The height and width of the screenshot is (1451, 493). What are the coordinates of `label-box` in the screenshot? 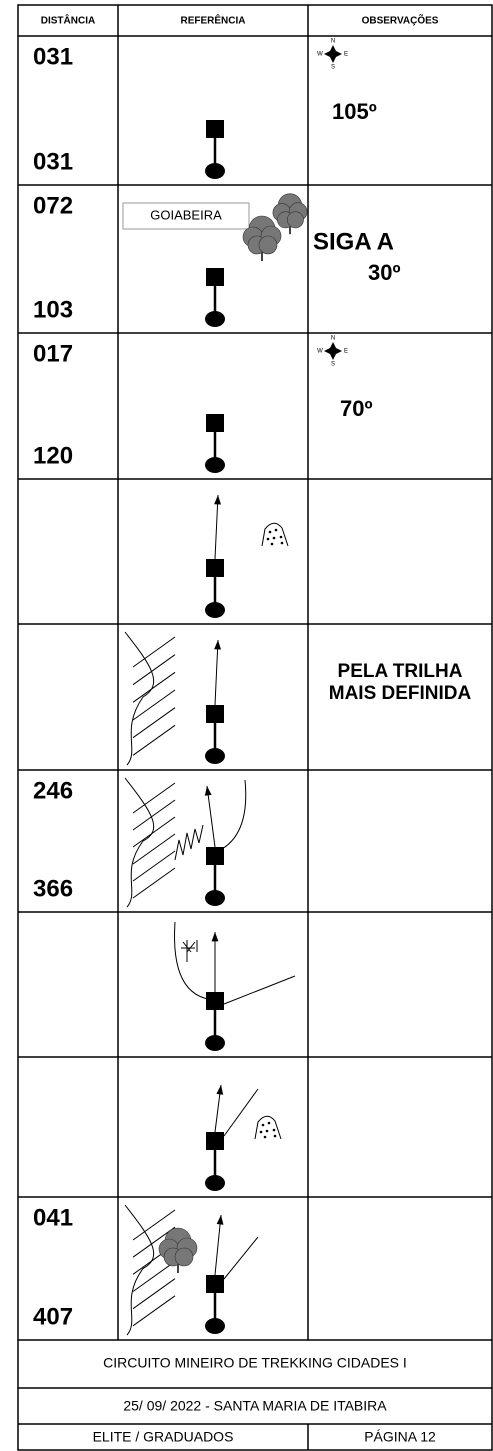 It's located at (186, 216).